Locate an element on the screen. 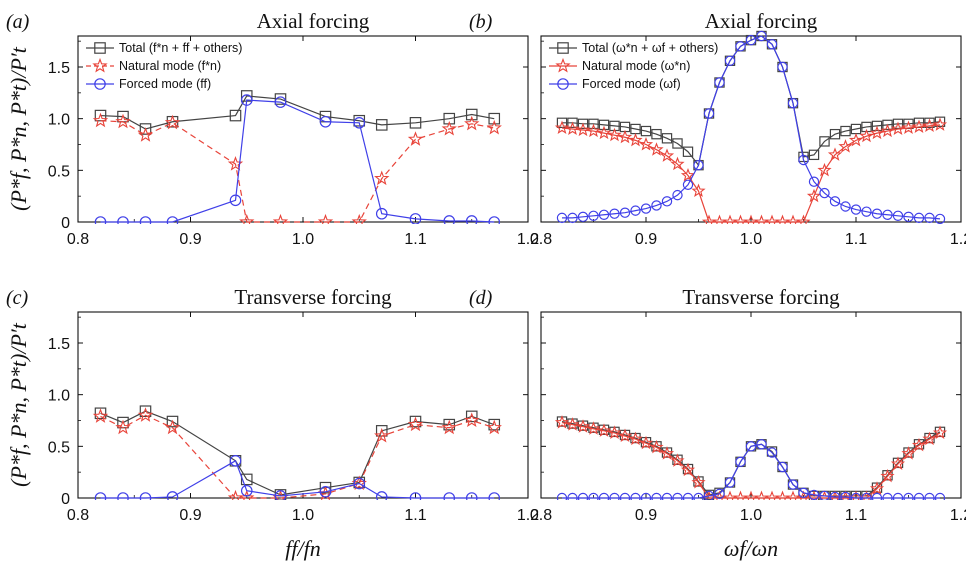  series-square is located at coordinates (297, 112).